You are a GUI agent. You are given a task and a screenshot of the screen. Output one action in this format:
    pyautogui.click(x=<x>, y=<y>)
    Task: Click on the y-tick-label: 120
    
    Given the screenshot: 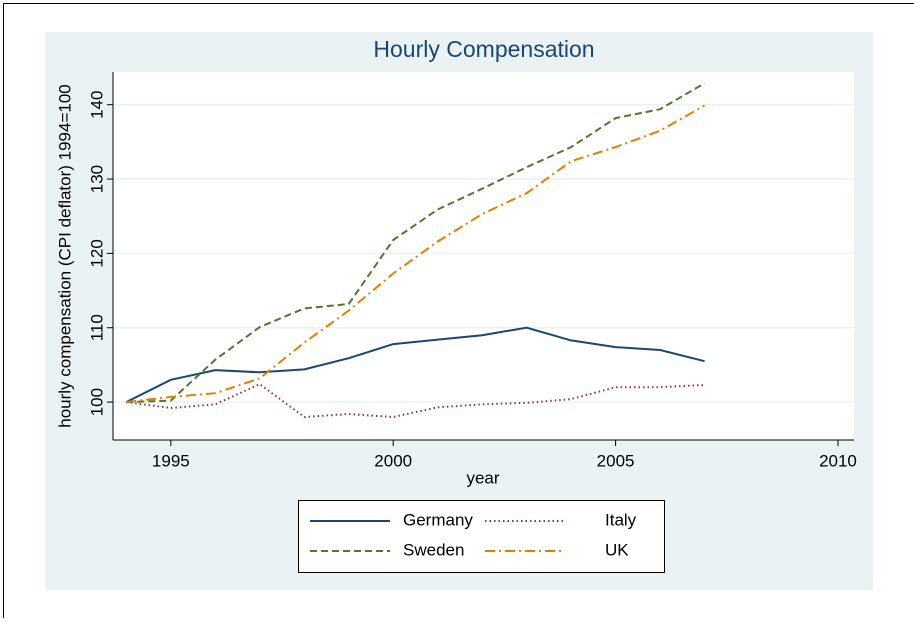 What is the action you would take?
    pyautogui.click(x=96, y=253)
    